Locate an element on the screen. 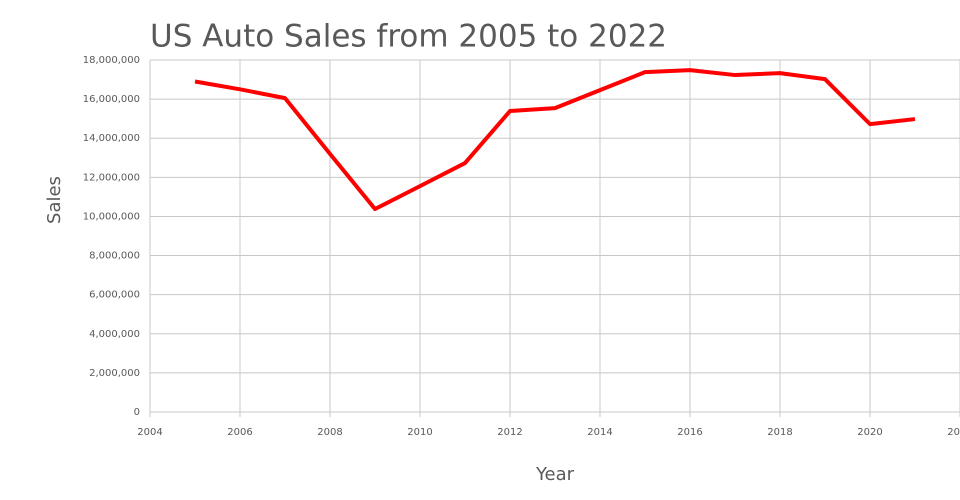  x-tick-label: 2020 is located at coordinates (869, 432).